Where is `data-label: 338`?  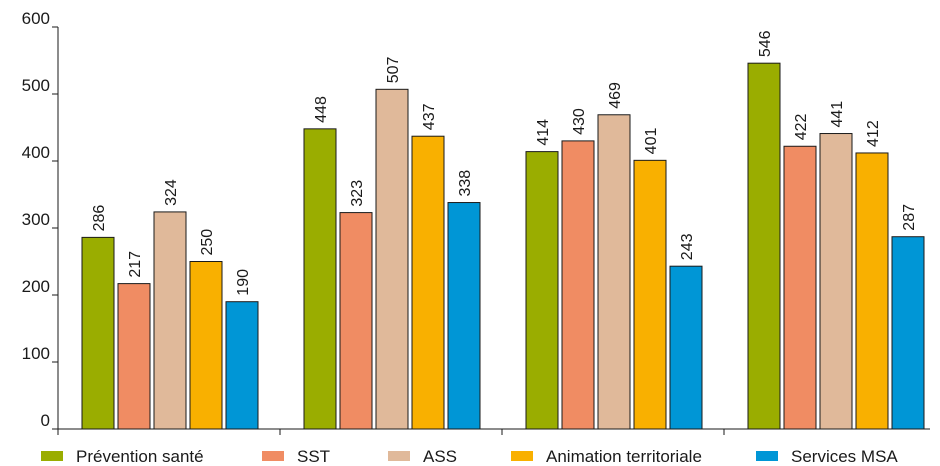 data-label: 338 is located at coordinates (465, 183).